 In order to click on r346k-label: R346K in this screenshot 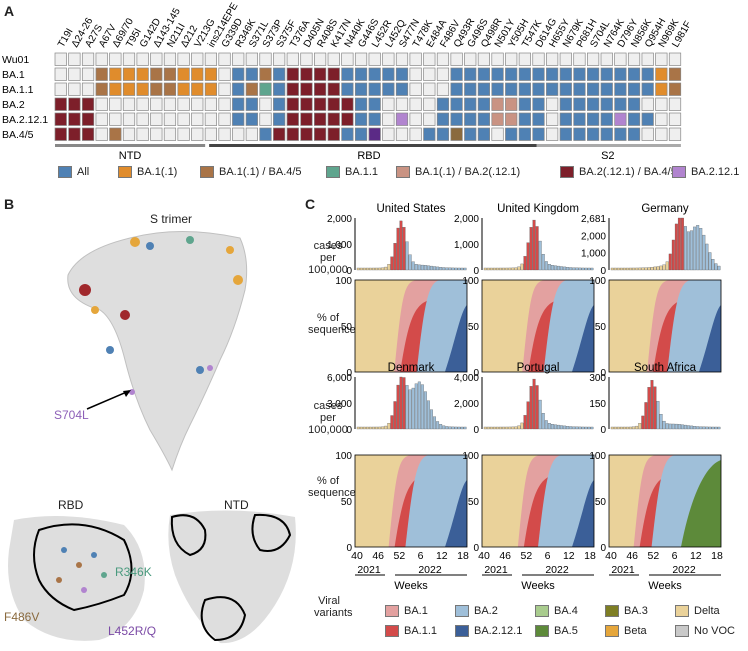, I will do `click(133, 572)`.